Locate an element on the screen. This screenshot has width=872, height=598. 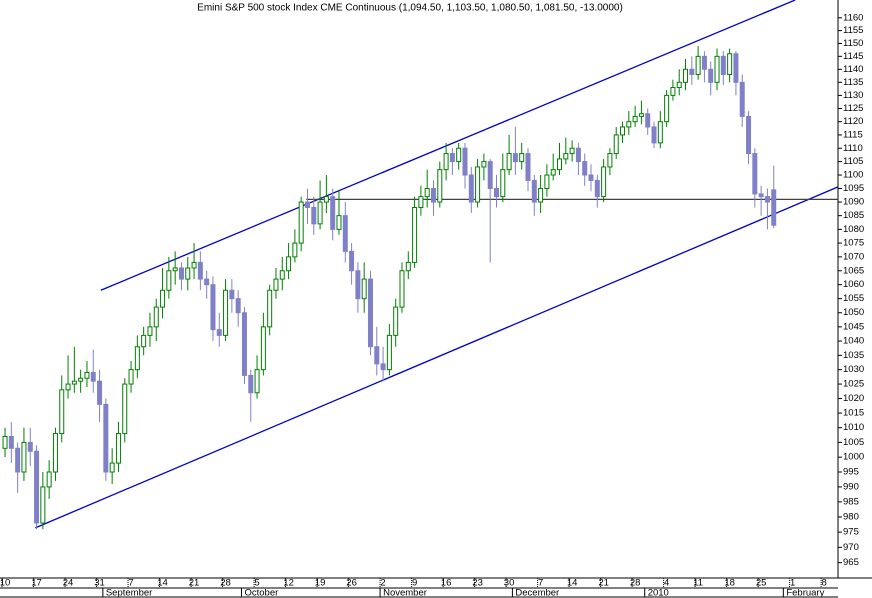
y-tick-label: 1095 is located at coordinates (853, 188).